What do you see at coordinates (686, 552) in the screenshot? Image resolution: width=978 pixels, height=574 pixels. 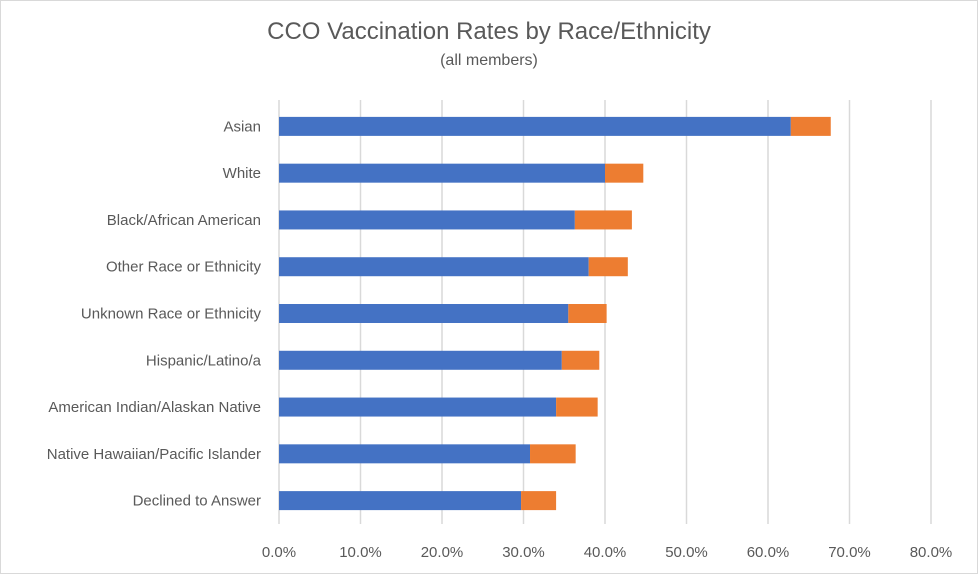 I see `x-tick-label: 50.0%` at bounding box center [686, 552].